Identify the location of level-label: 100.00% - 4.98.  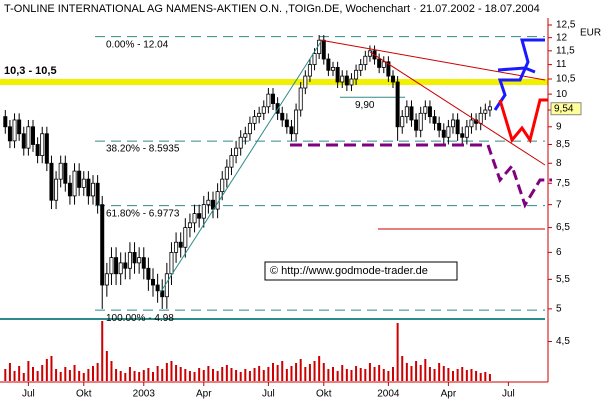
(140, 318).